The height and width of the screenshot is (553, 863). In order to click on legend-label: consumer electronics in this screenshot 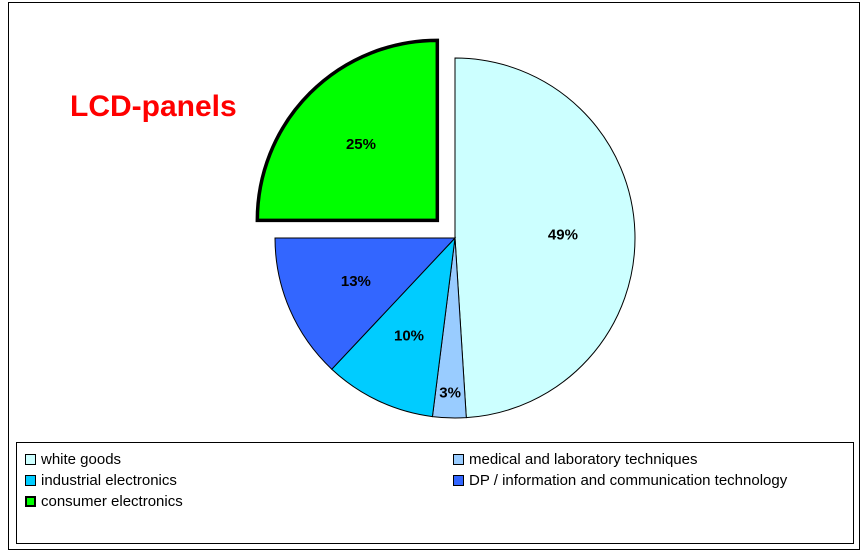, I will do `click(112, 501)`.